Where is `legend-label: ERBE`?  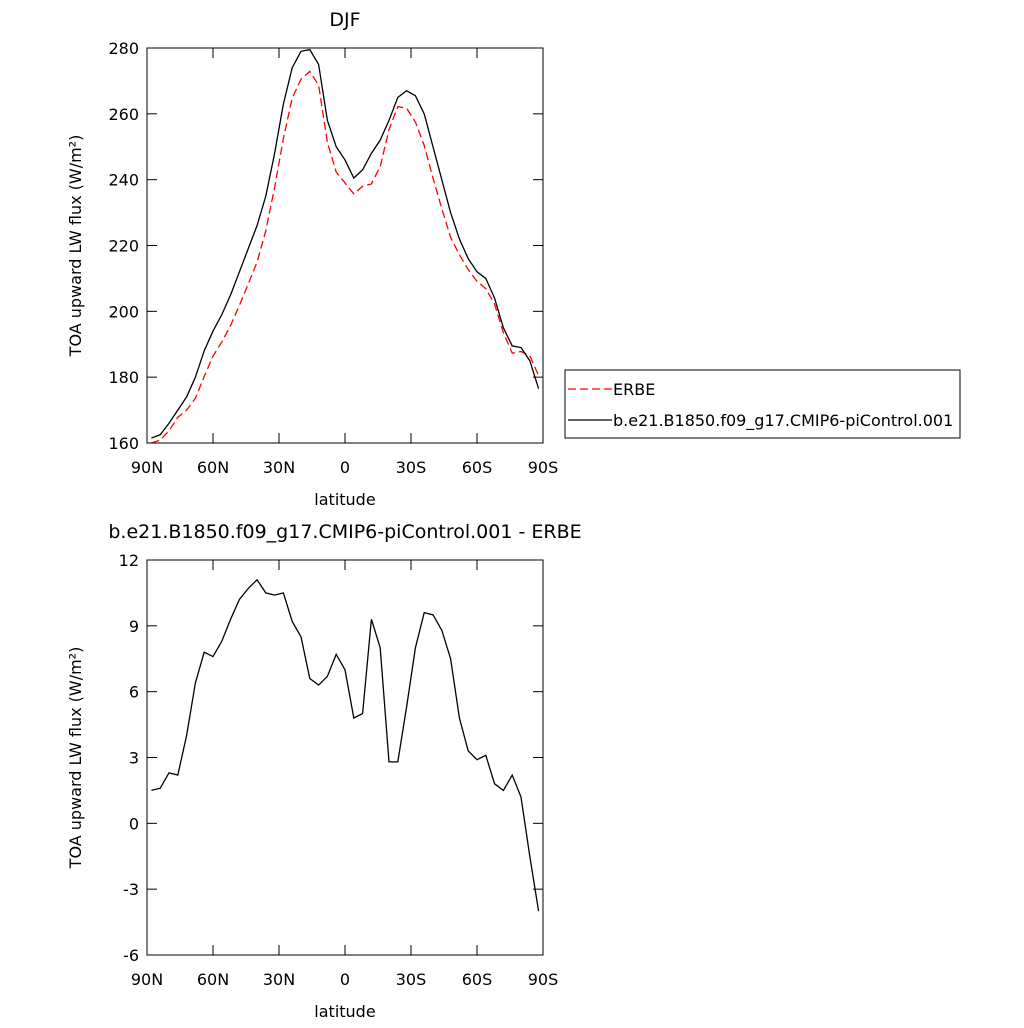 legend-label: ERBE is located at coordinates (634, 389).